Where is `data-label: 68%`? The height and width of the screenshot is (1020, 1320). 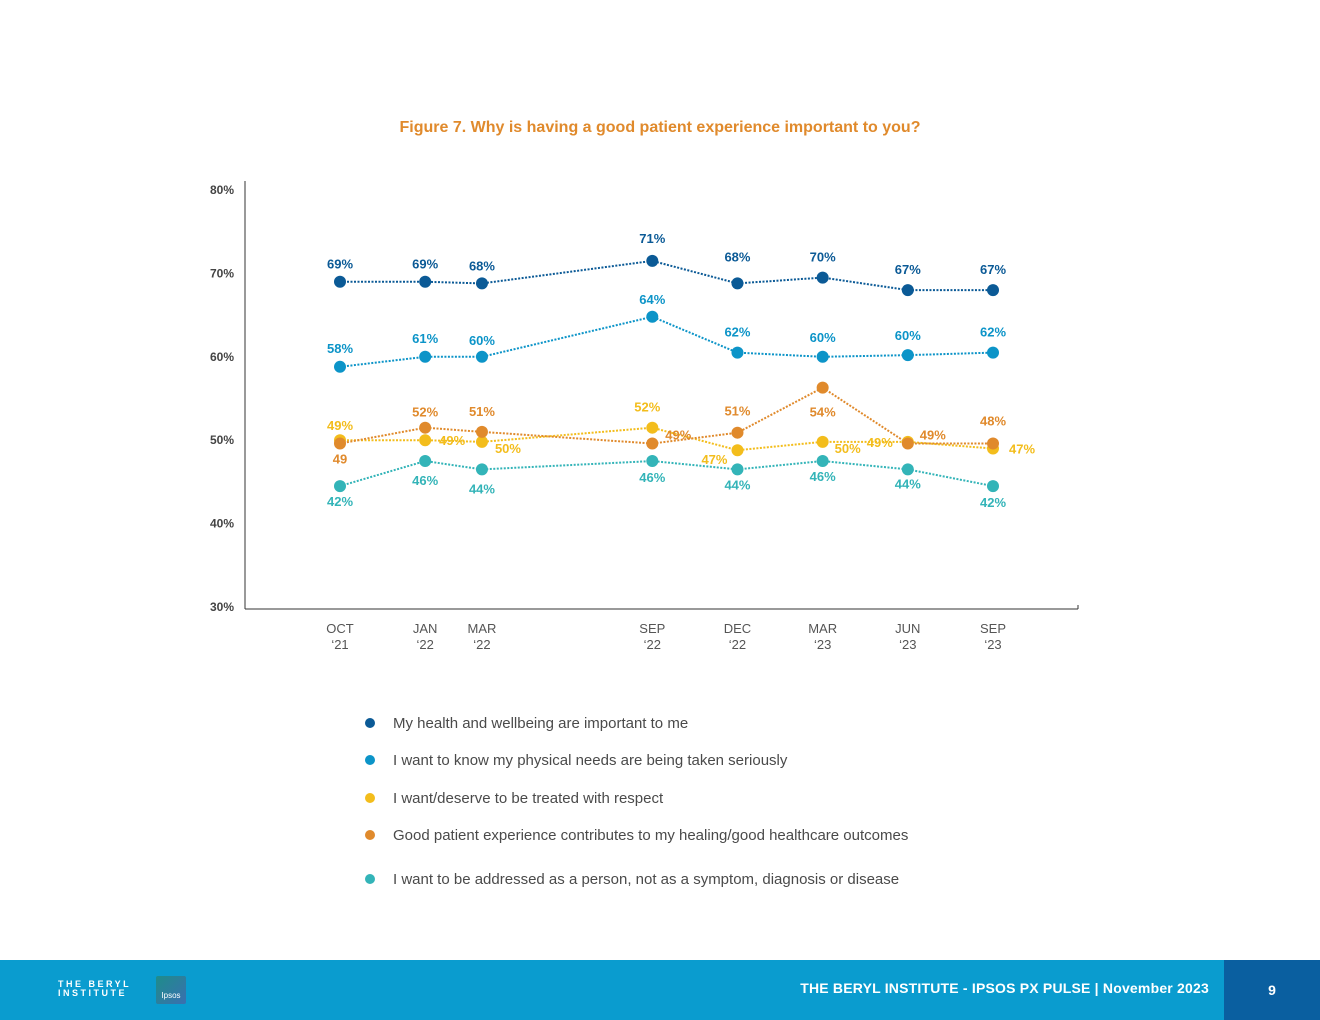
data-label: 68% is located at coordinates (482, 265).